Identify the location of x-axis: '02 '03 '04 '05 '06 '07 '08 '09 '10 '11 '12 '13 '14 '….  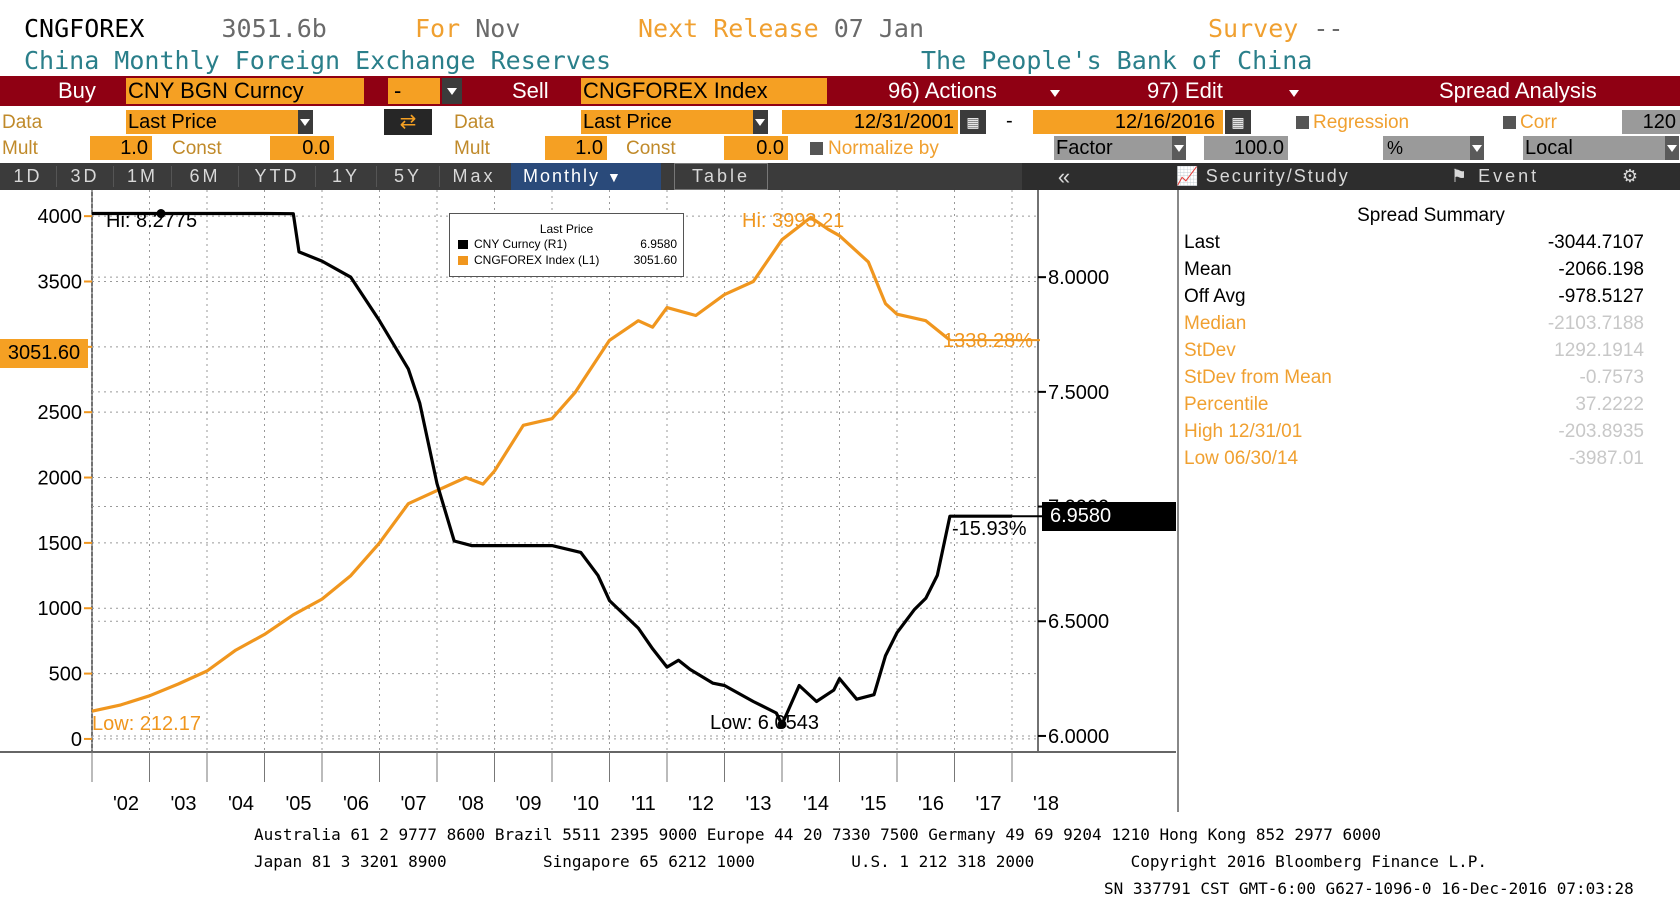
(575, 783).